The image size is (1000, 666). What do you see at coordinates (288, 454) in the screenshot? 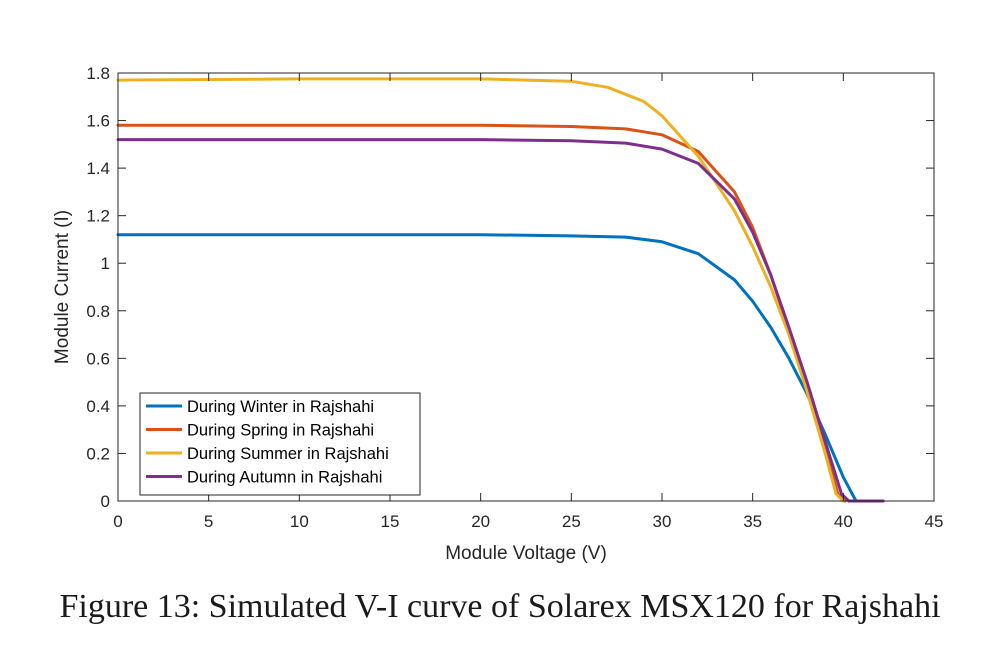
I see `legend-label: During Summer in Rajshahi` at bounding box center [288, 454].